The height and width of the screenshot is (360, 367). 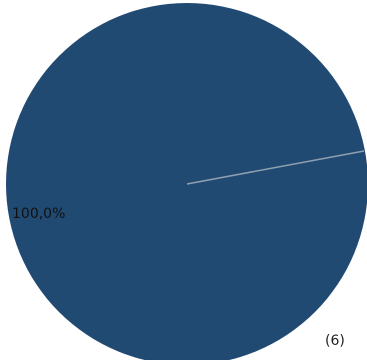 What do you see at coordinates (38, 214) in the screenshot?
I see `slice-percent-label: 100,0%` at bounding box center [38, 214].